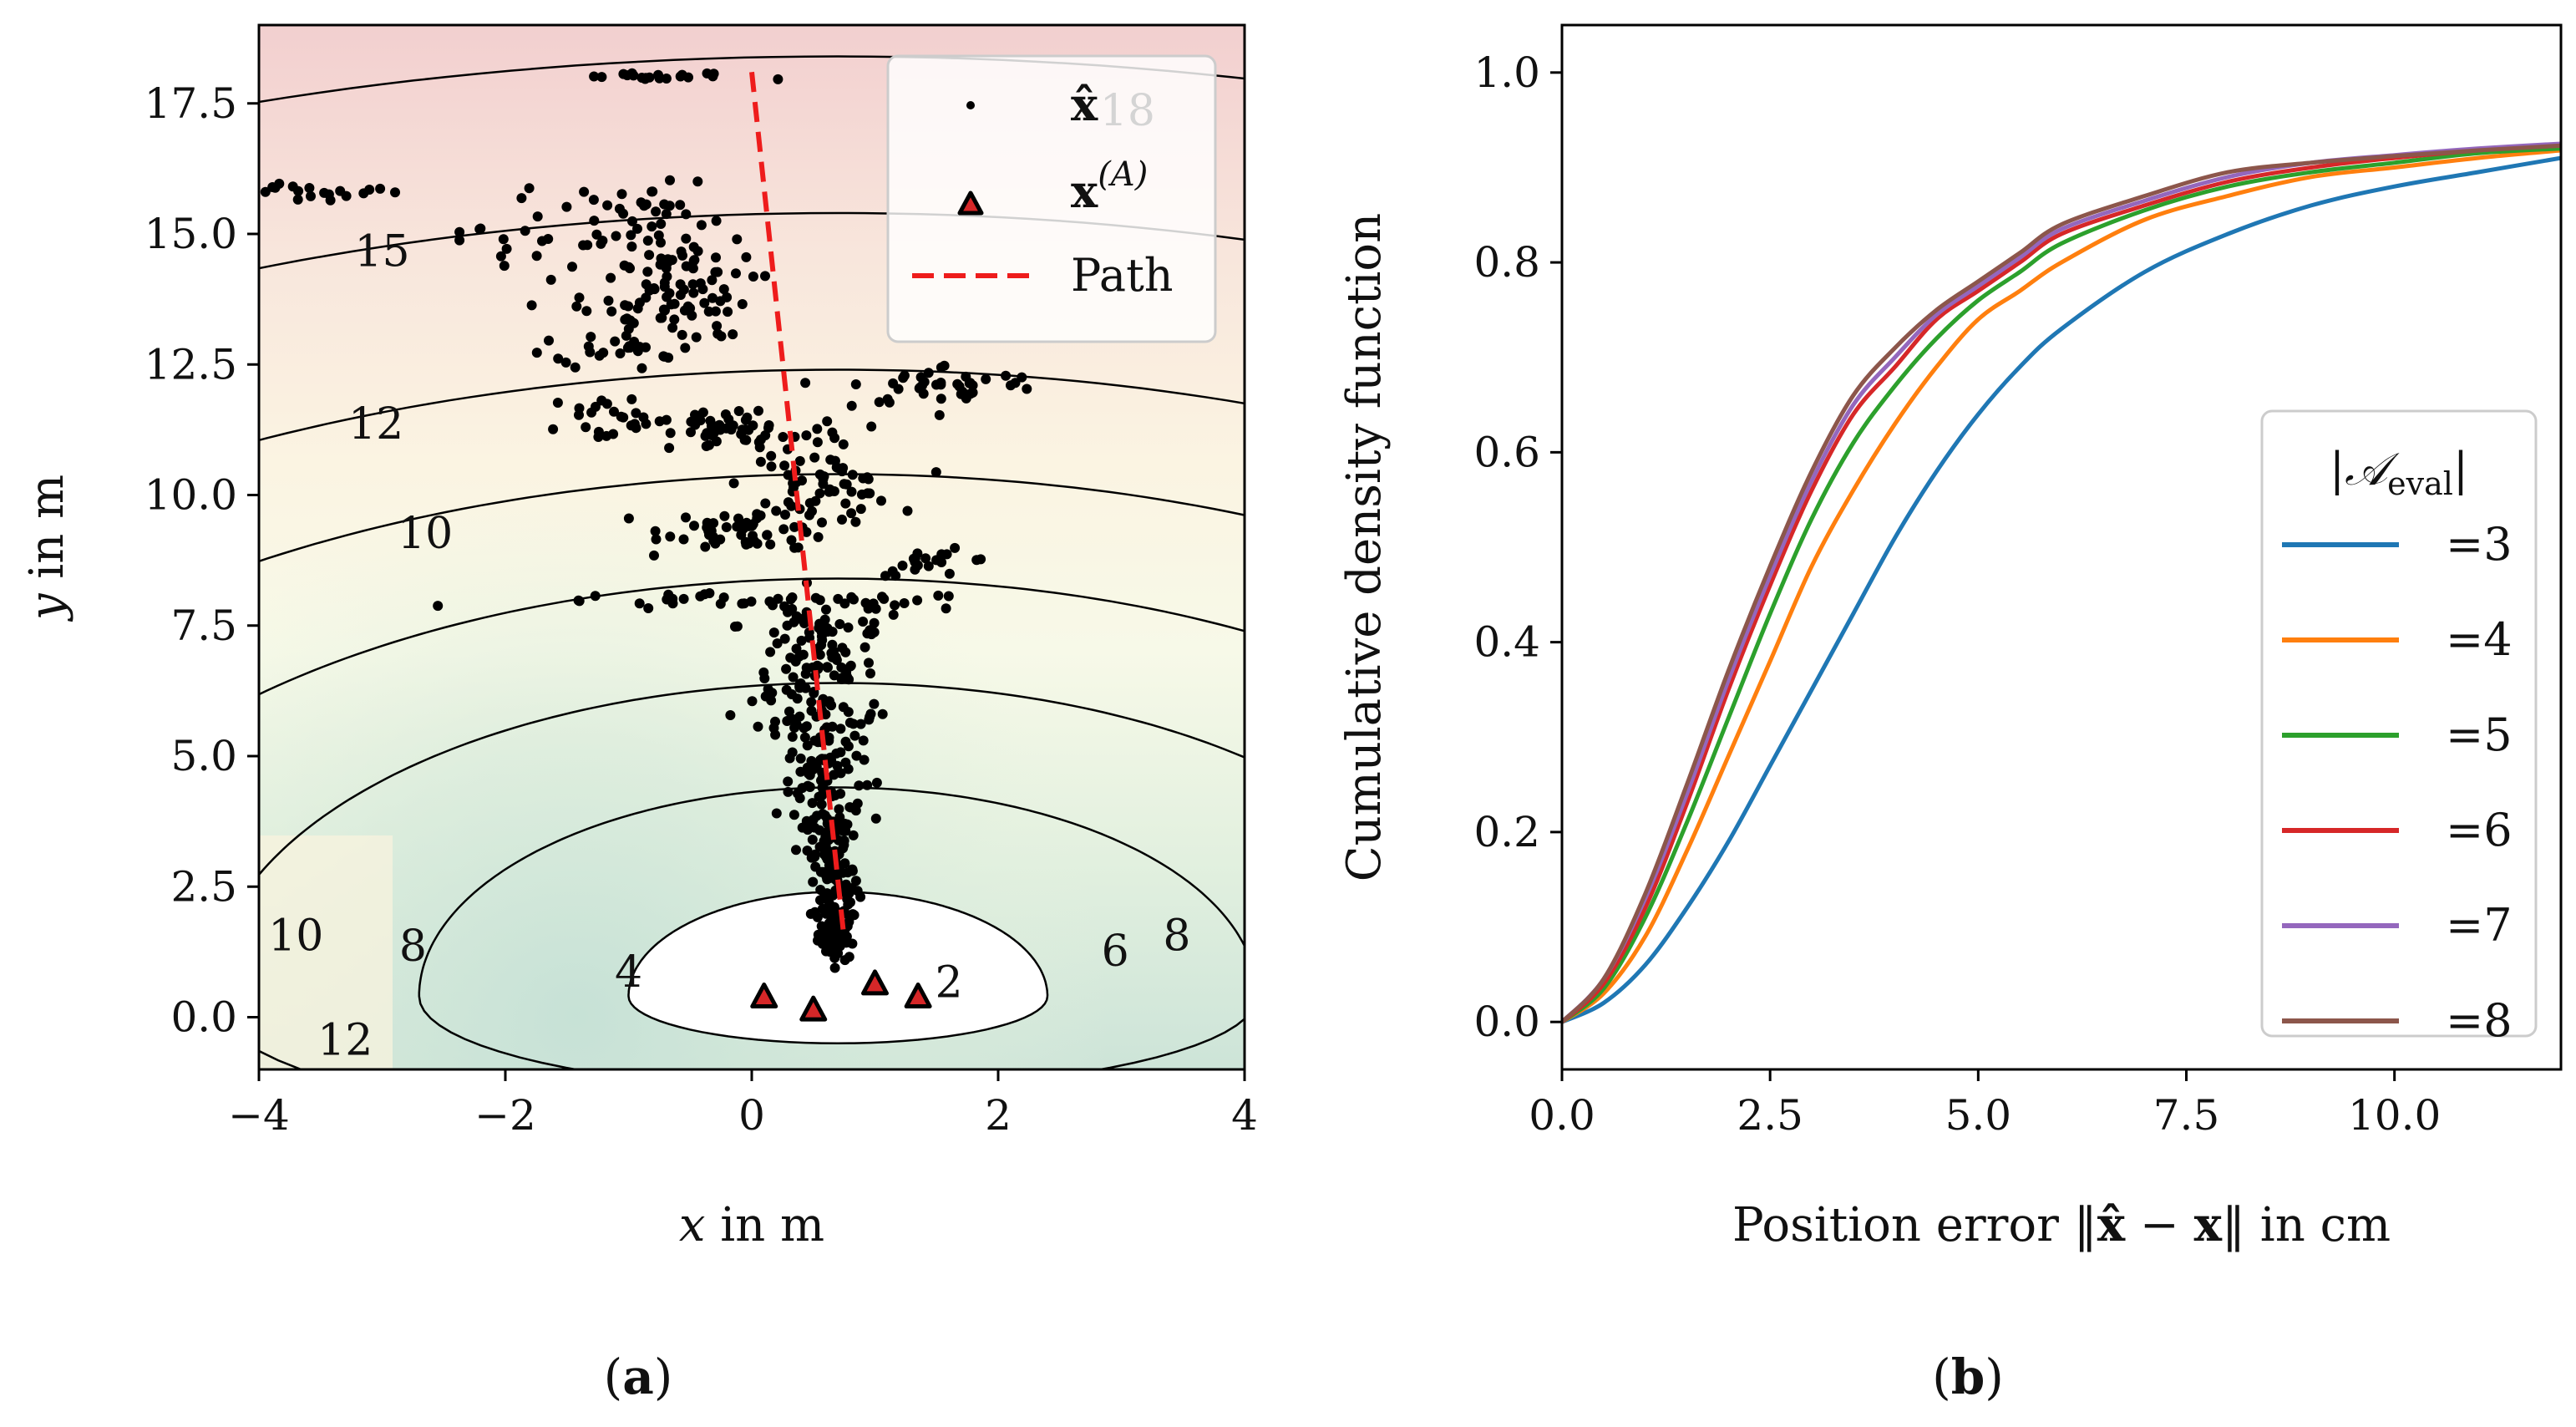  Describe the element at coordinates (505, 1115) in the screenshot. I see `x-tick-label-a: −2` at that location.